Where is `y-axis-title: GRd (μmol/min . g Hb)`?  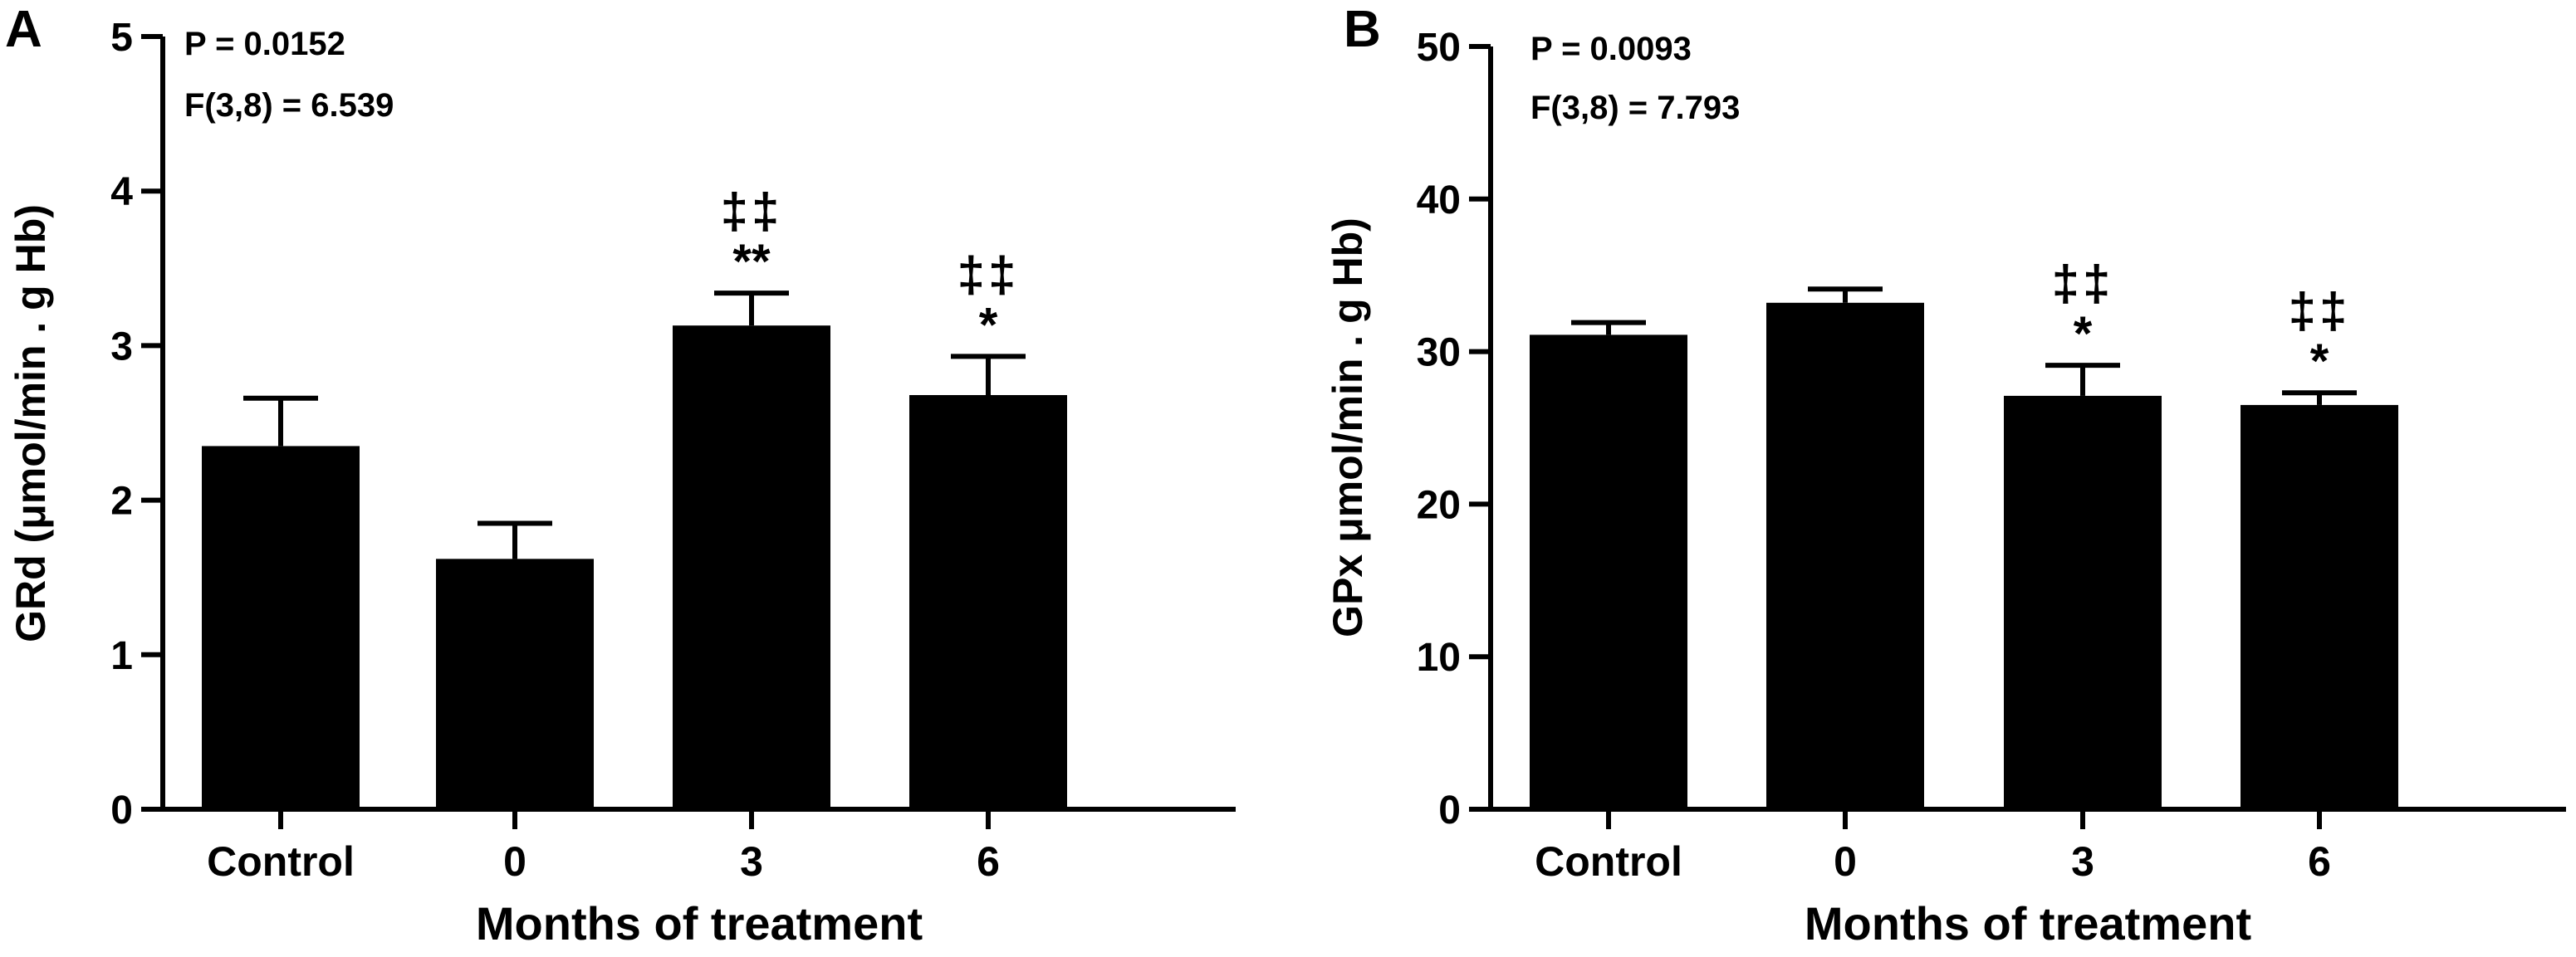 y-axis-title: GRd (μmol/min . g Hb) is located at coordinates (31, 423).